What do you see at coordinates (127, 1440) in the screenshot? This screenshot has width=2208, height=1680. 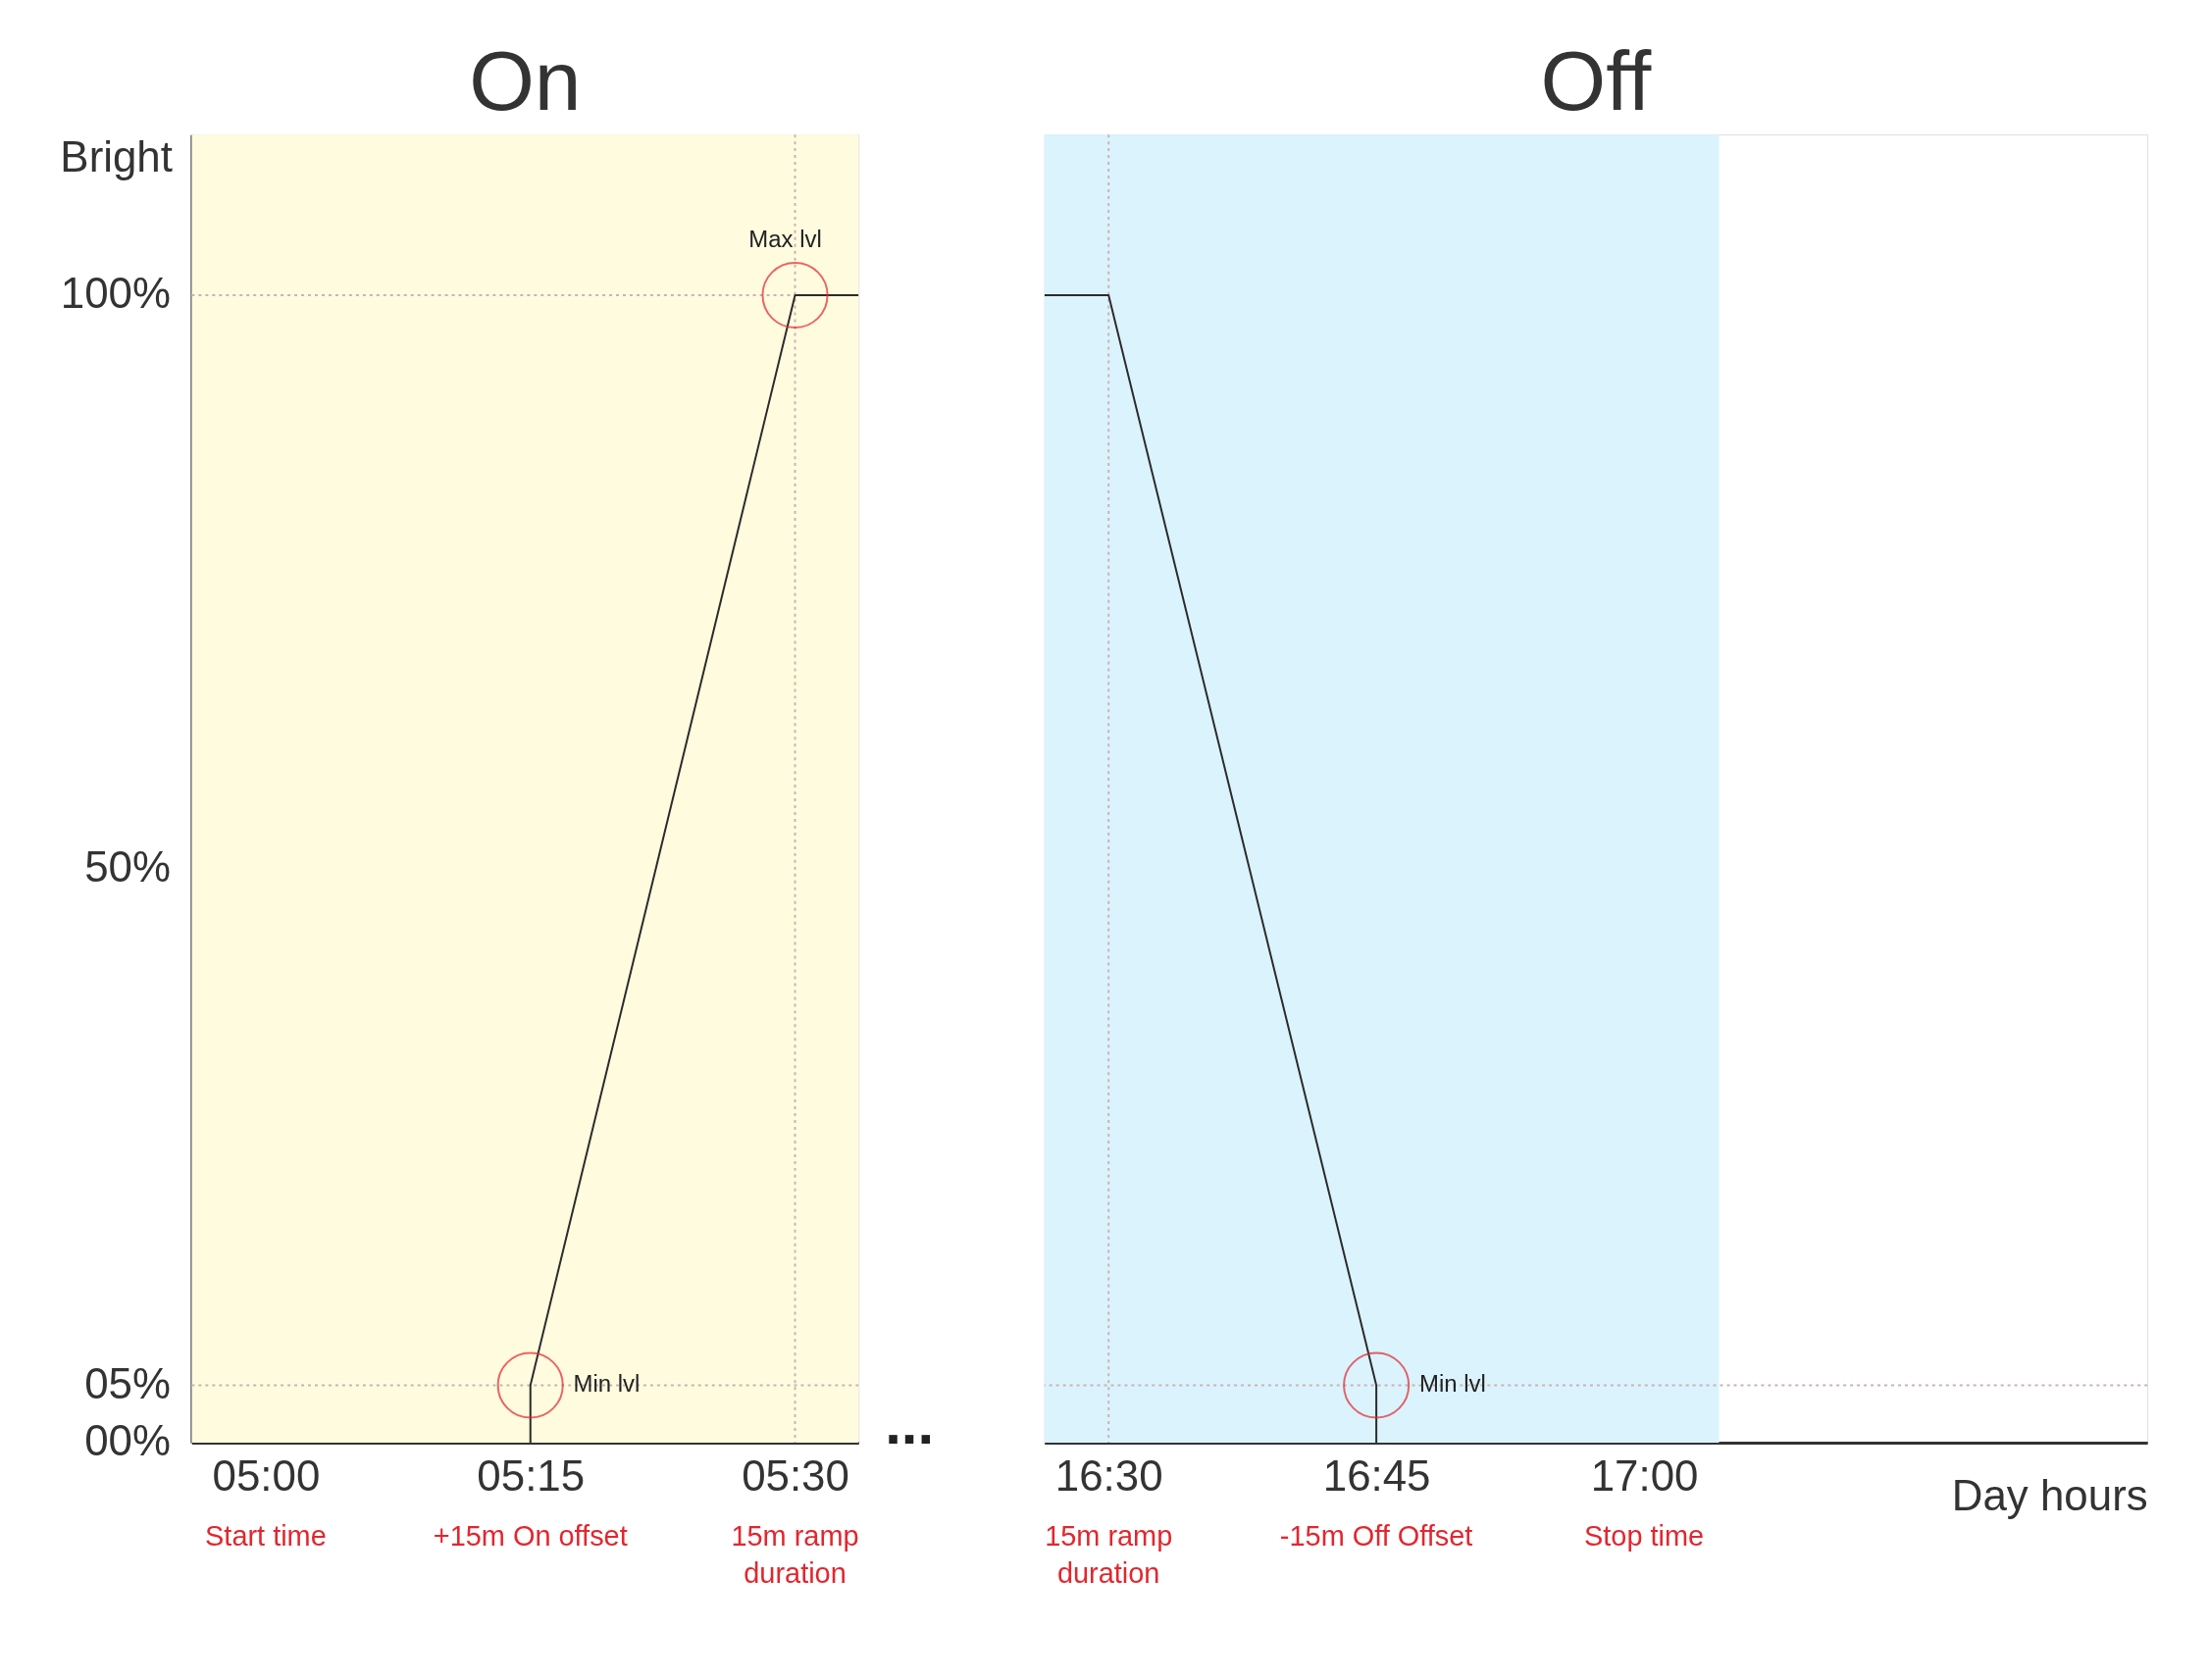 I see `y-tick-label: 00%` at bounding box center [127, 1440].